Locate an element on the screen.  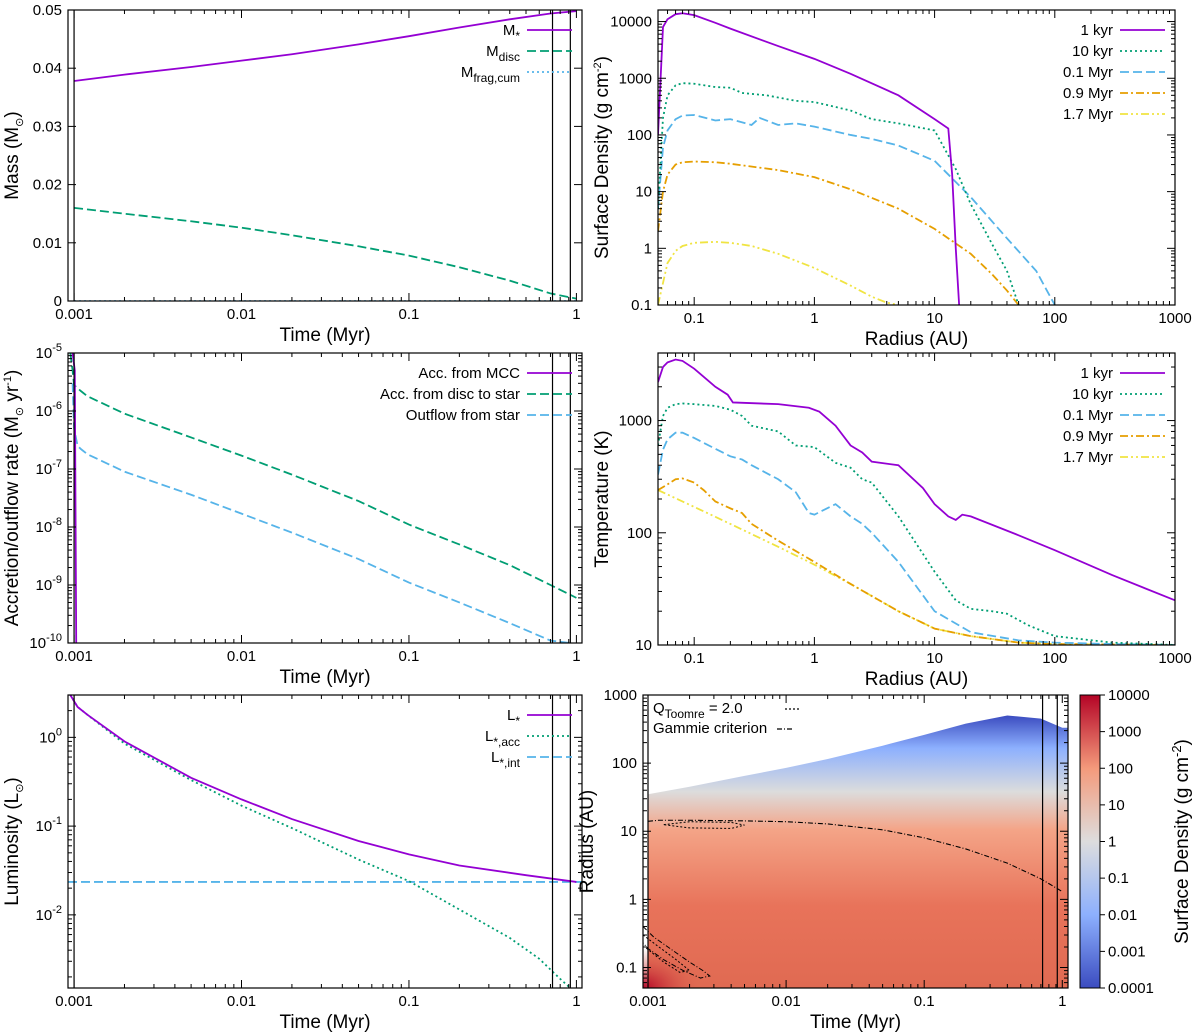
legend-label: 1.7 Myr is located at coordinates (1088, 114).